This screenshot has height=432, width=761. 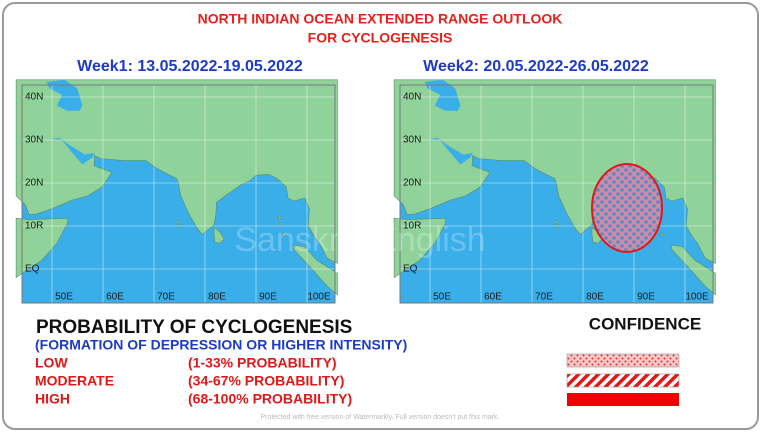 I want to click on legend-level: HIGH, so click(x=52, y=399).